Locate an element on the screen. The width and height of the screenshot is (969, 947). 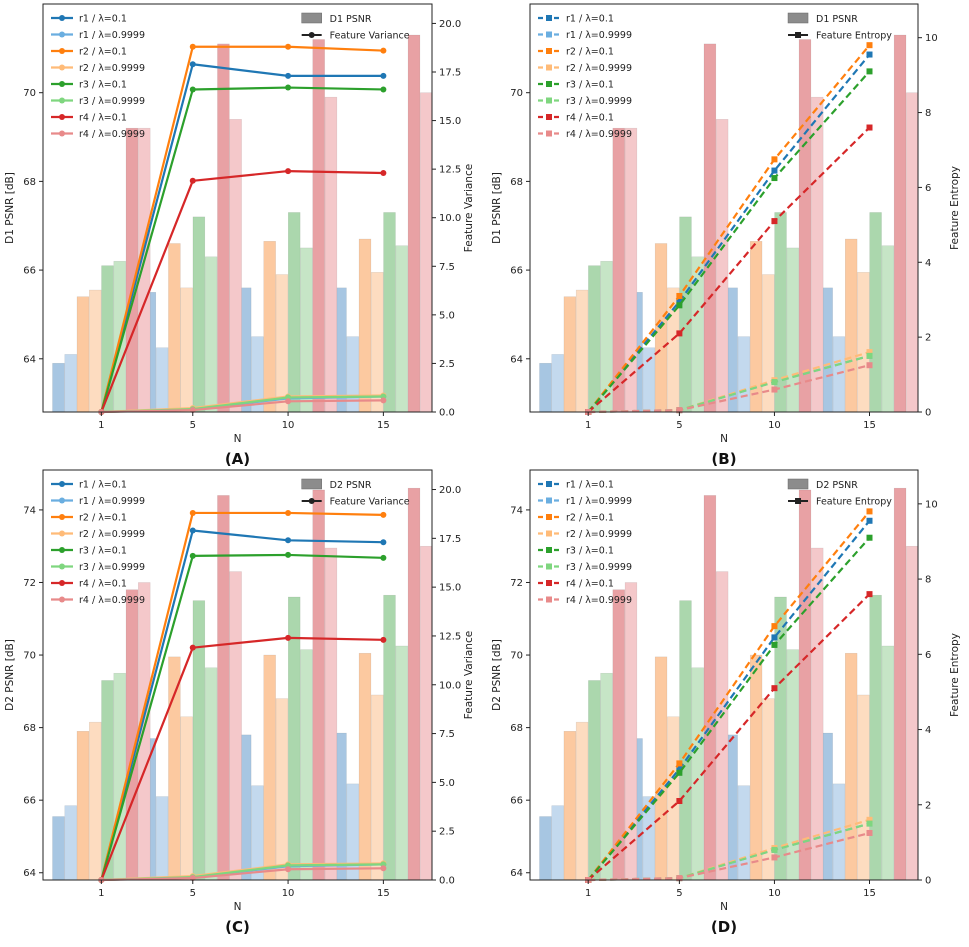
legend-label: r4 / λ=0.1 is located at coordinates (103, 584).